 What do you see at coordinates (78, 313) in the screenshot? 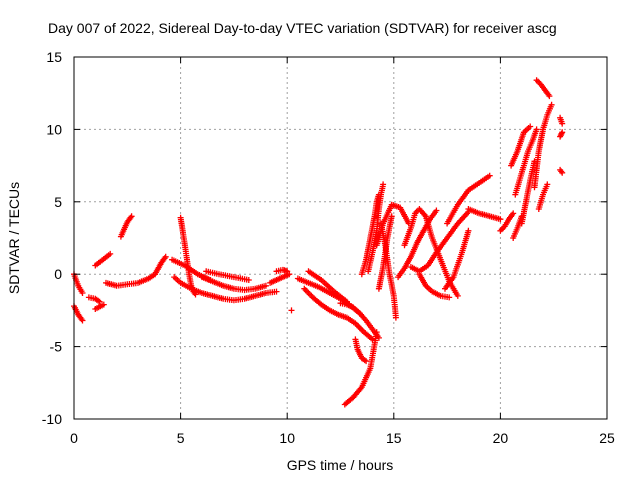
I see `series-tr2` at bounding box center [78, 313].